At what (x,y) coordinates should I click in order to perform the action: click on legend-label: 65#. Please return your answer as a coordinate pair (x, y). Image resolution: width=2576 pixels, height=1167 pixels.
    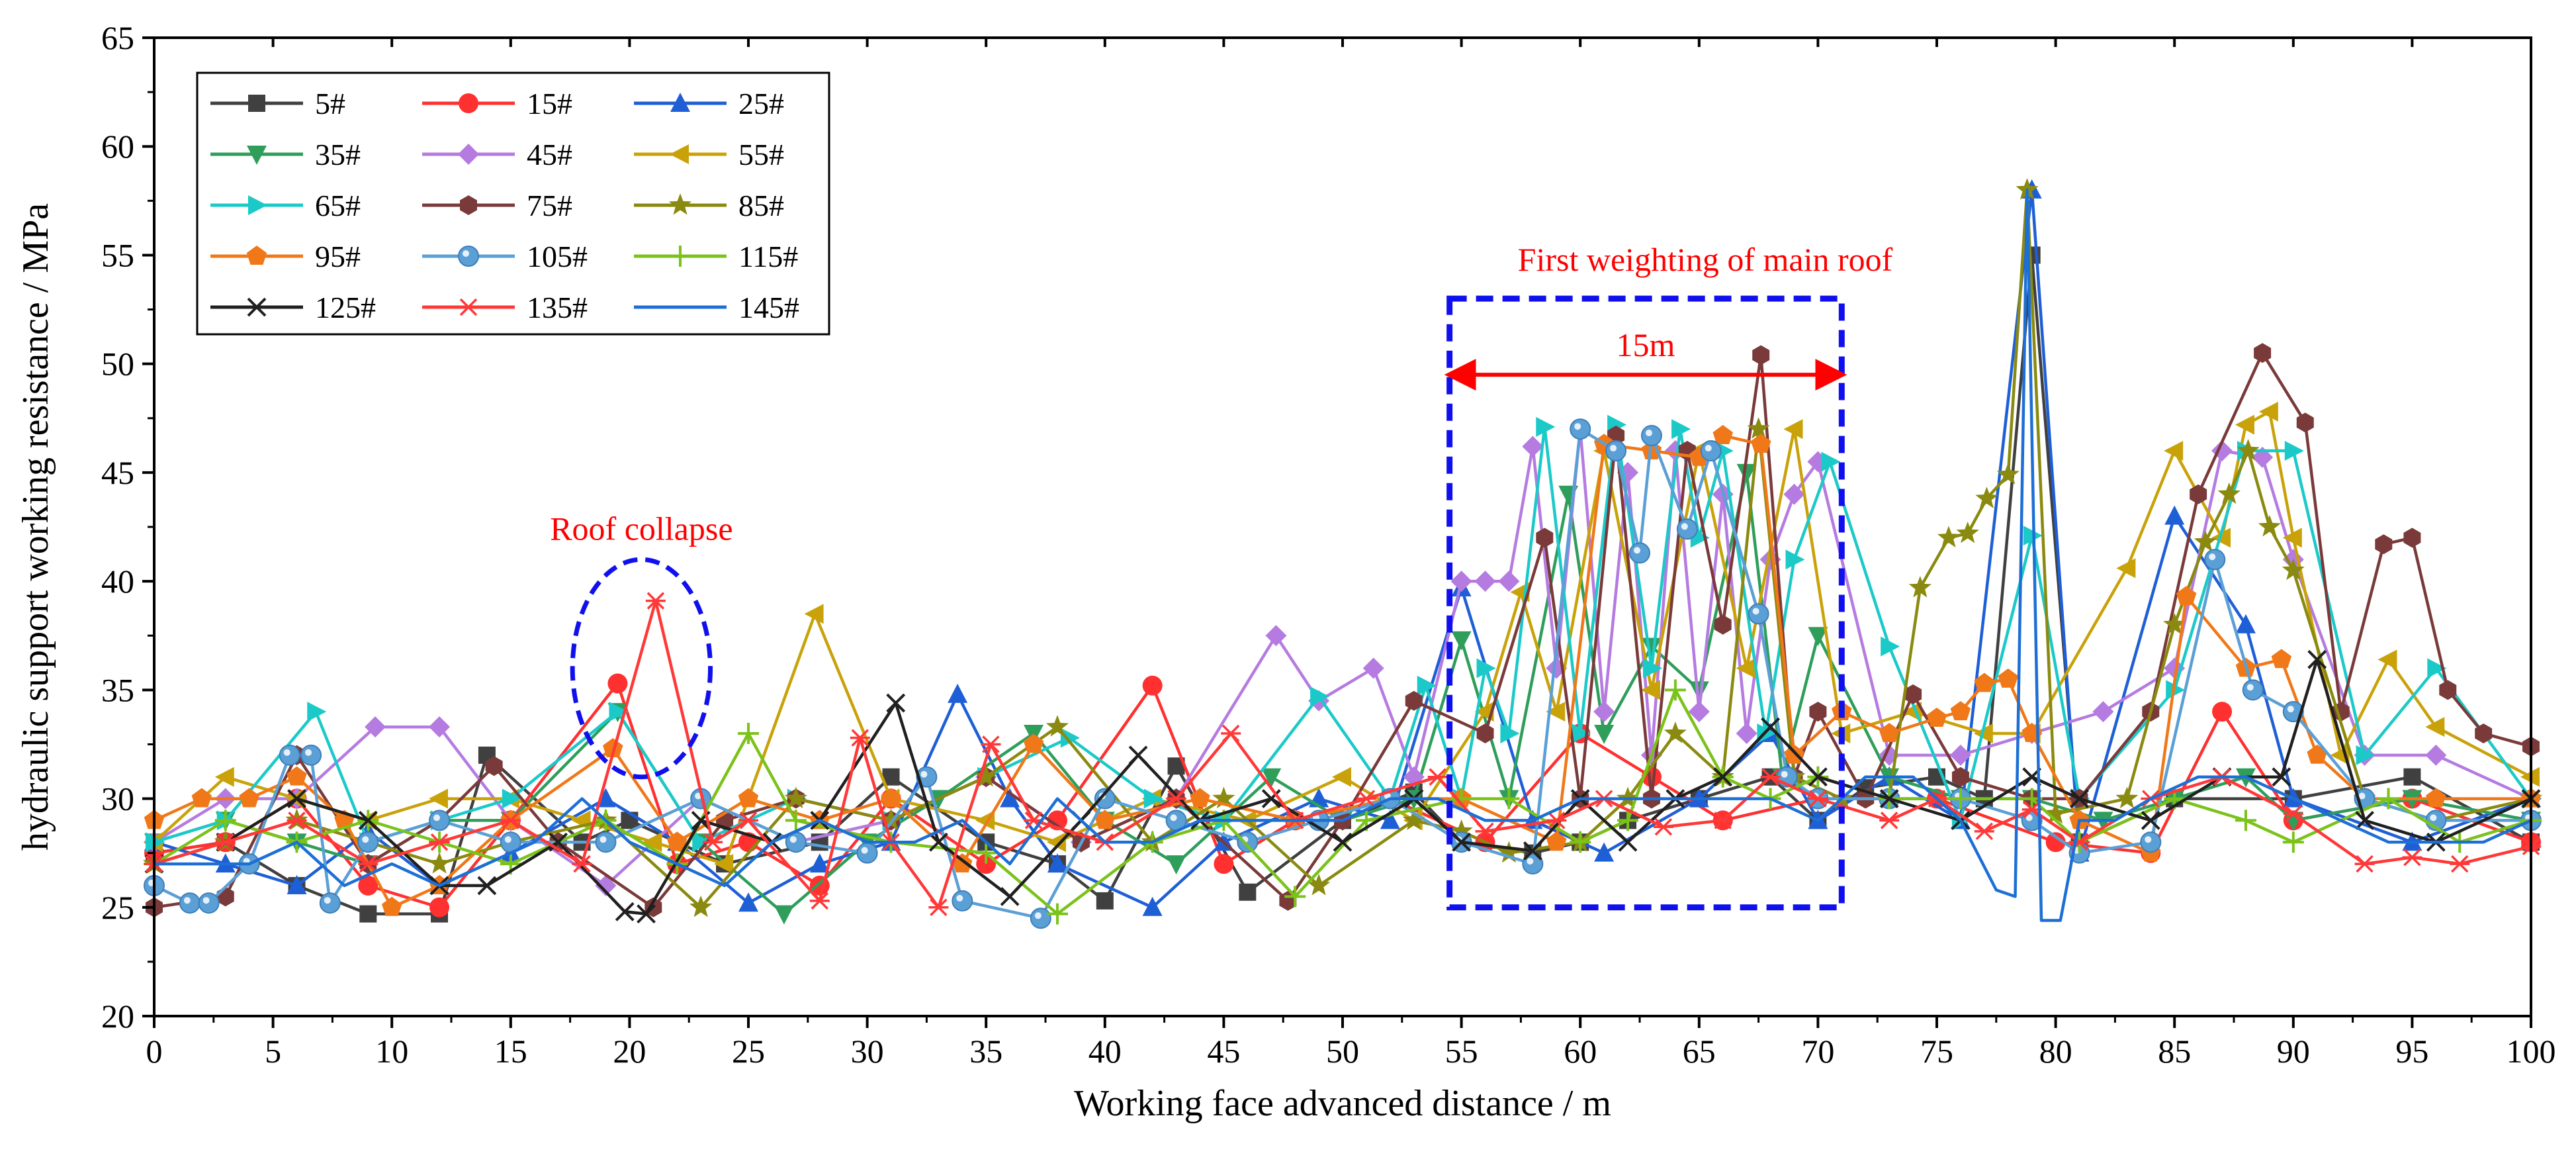
    Looking at the image, I should click on (338, 205).